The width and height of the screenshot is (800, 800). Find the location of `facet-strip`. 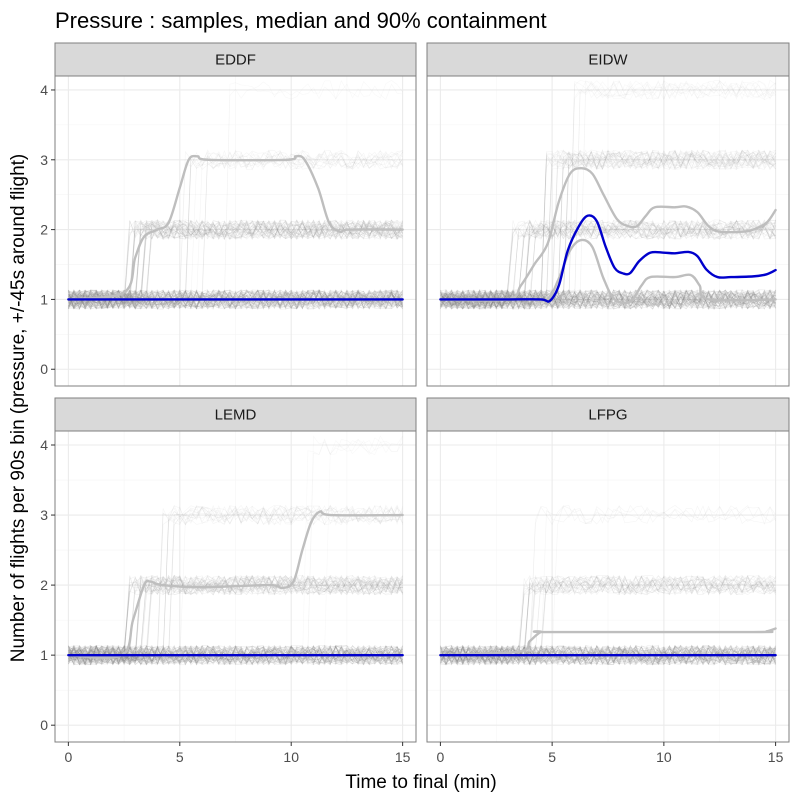

facet-strip is located at coordinates (235, 59).